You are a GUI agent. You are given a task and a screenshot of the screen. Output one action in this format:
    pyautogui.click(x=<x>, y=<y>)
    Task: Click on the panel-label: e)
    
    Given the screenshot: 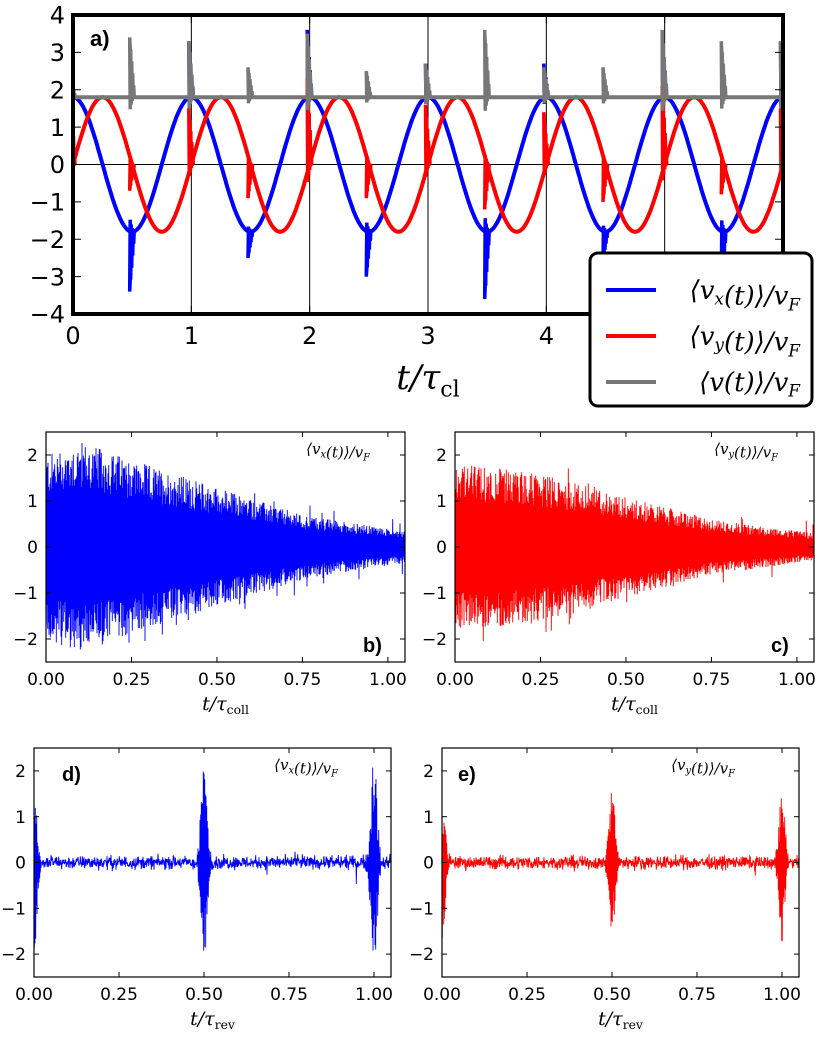 What is the action you would take?
    pyautogui.click(x=467, y=775)
    